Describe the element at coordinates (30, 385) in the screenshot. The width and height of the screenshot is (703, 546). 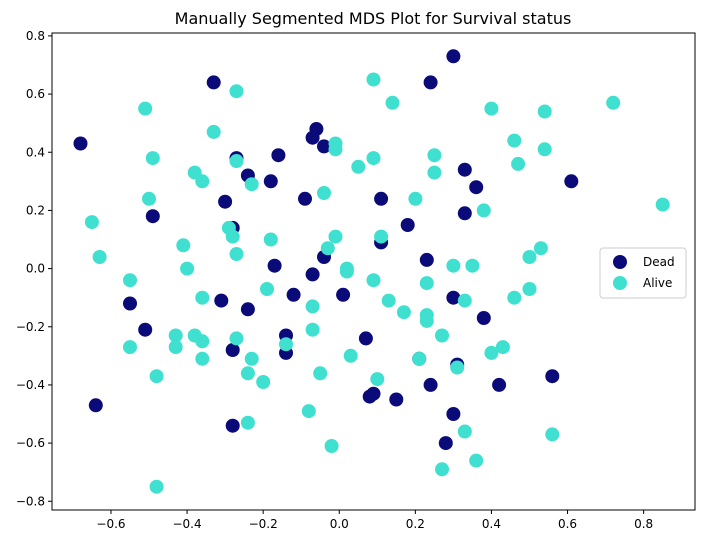
I see `y-tick-label: −0.4` at that location.